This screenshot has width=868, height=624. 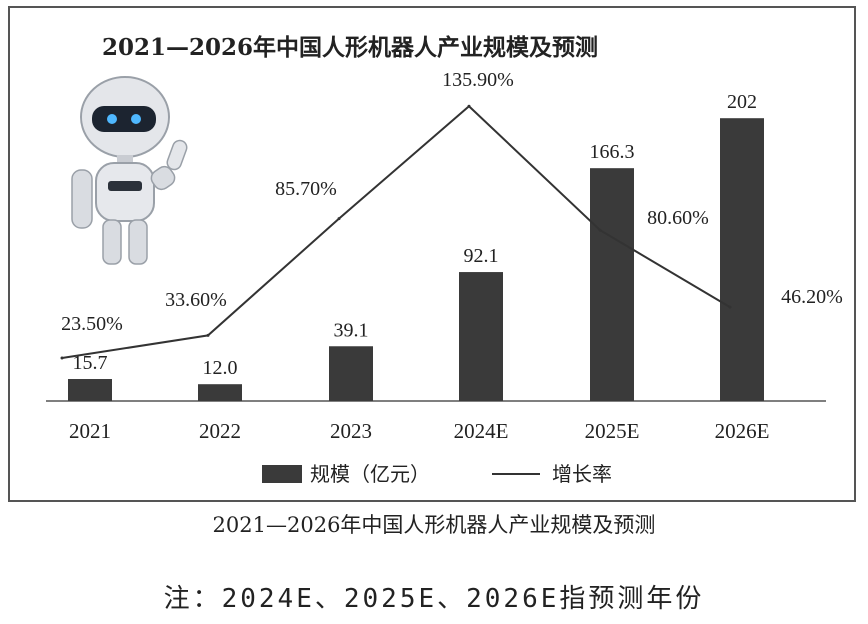 I want to click on growth-rate-label: 85.70%, so click(x=306, y=189).